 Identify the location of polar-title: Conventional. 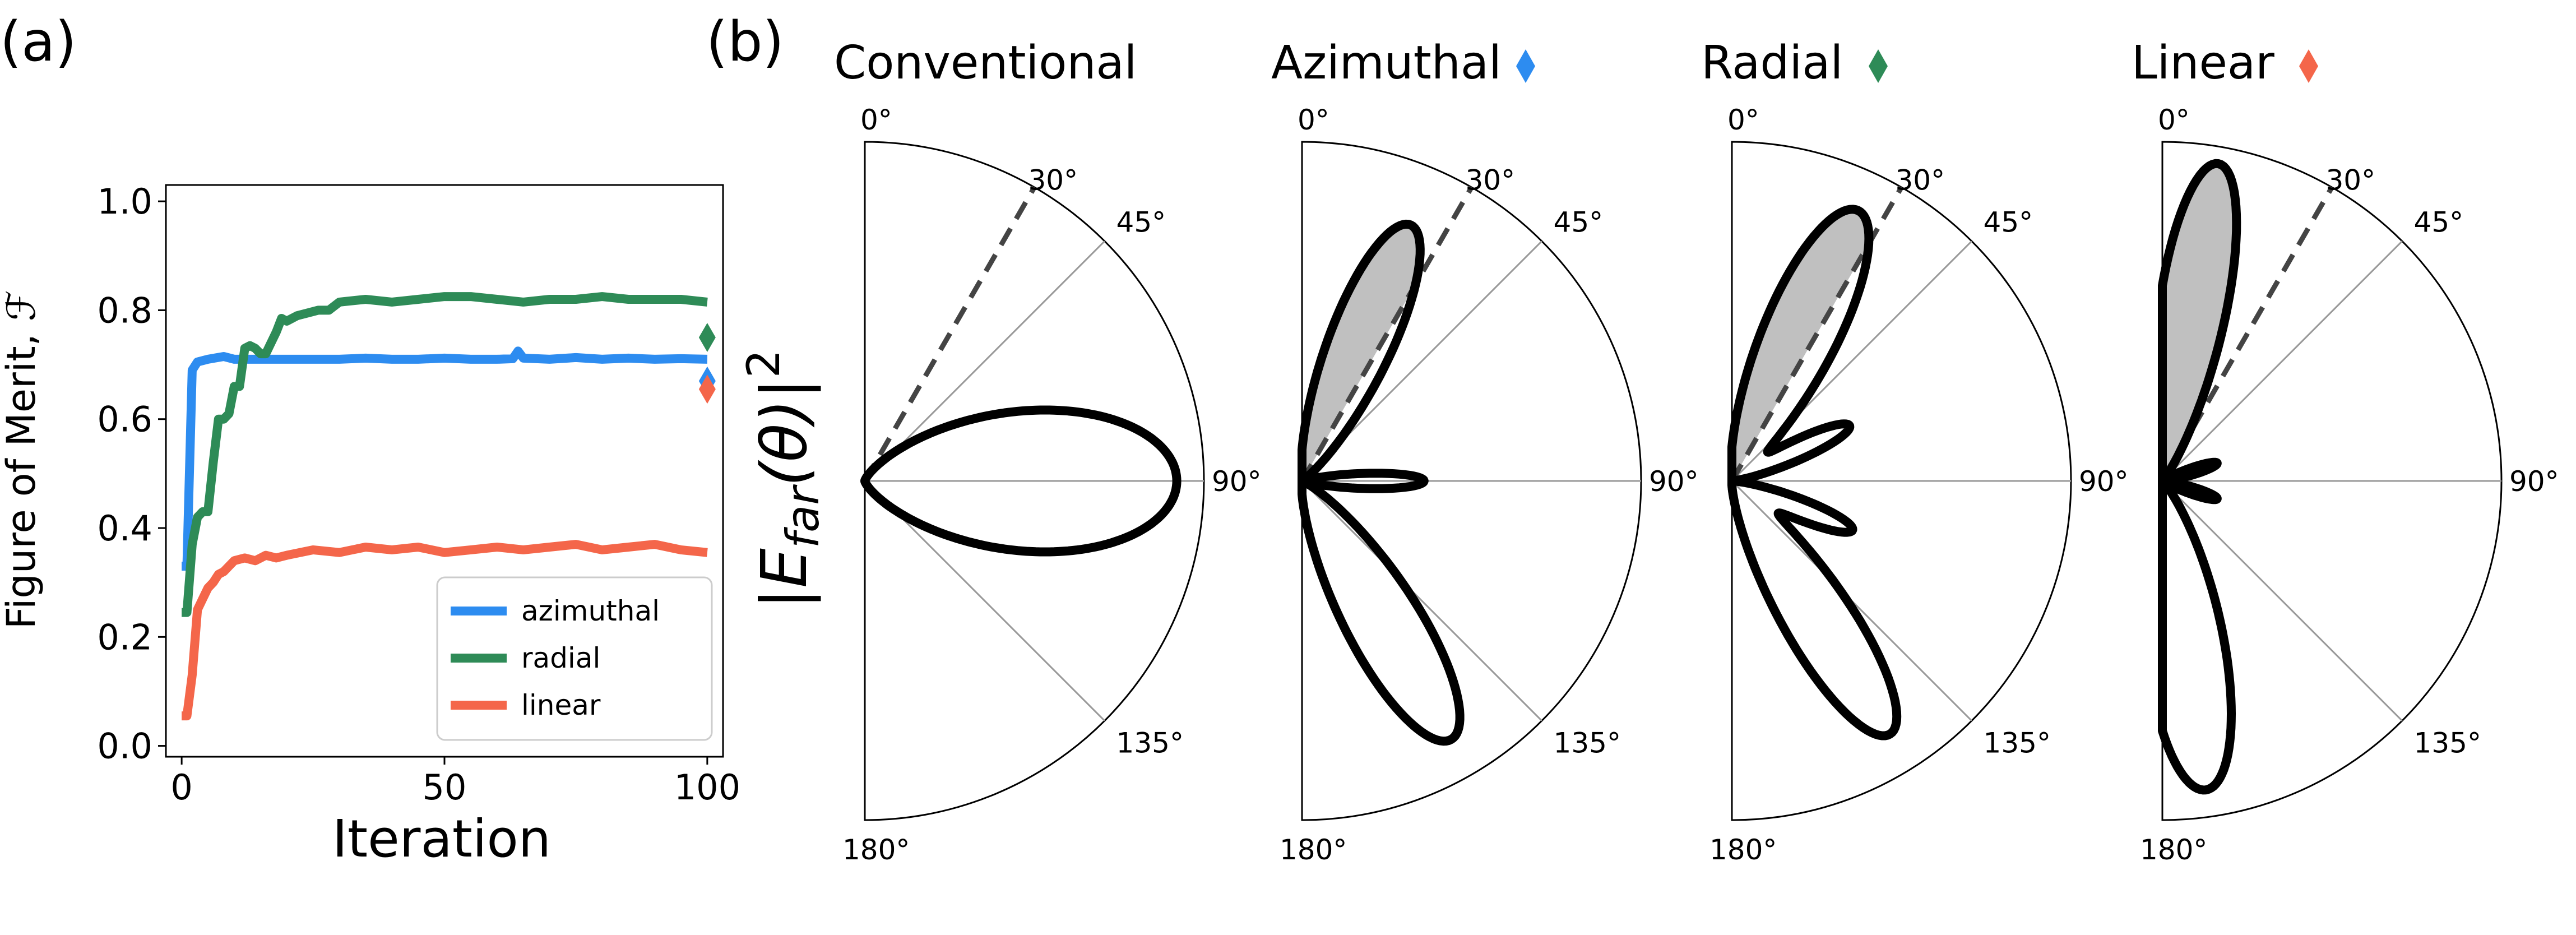
(985, 63).